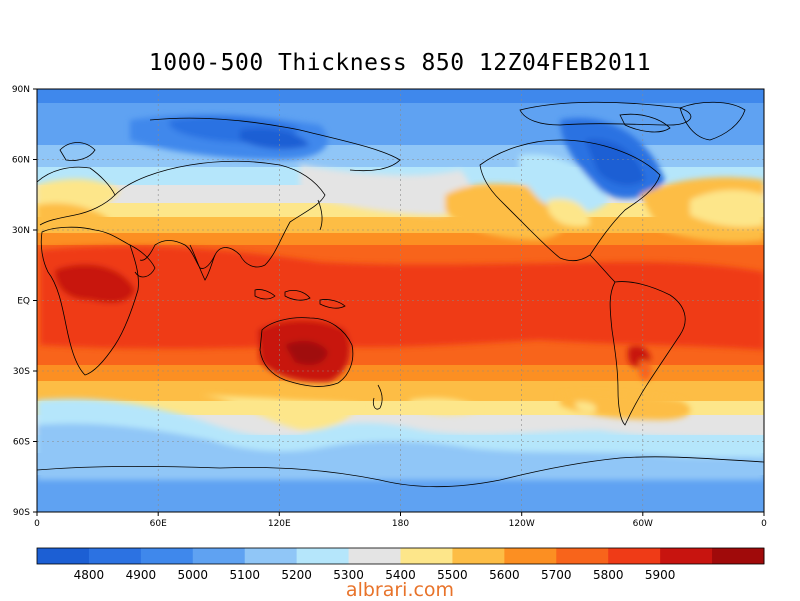  What do you see at coordinates (244, 575) in the screenshot?
I see `colorbar-label: 5100` at bounding box center [244, 575].